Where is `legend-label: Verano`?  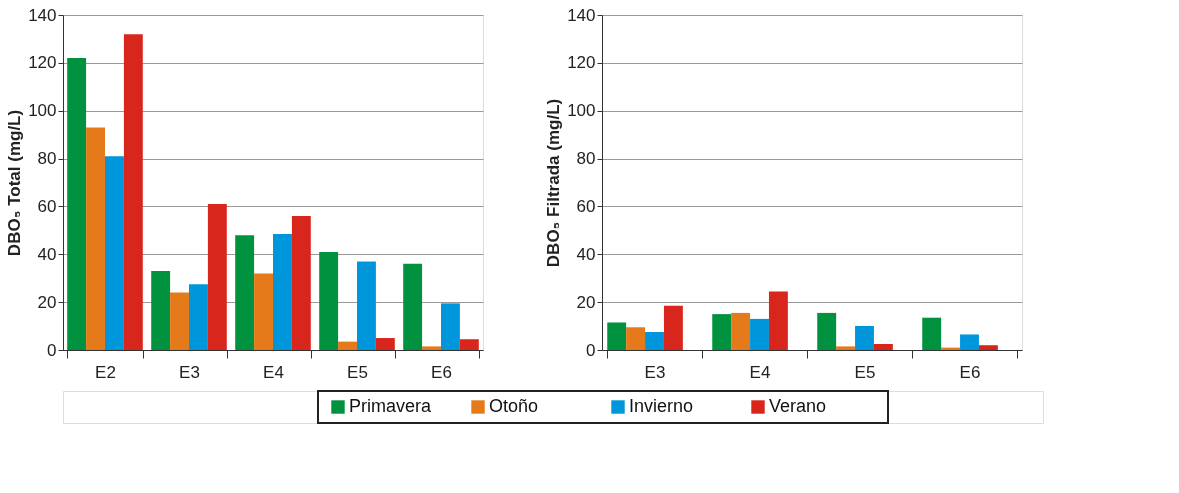
legend-label: Verano is located at coordinates (798, 406).